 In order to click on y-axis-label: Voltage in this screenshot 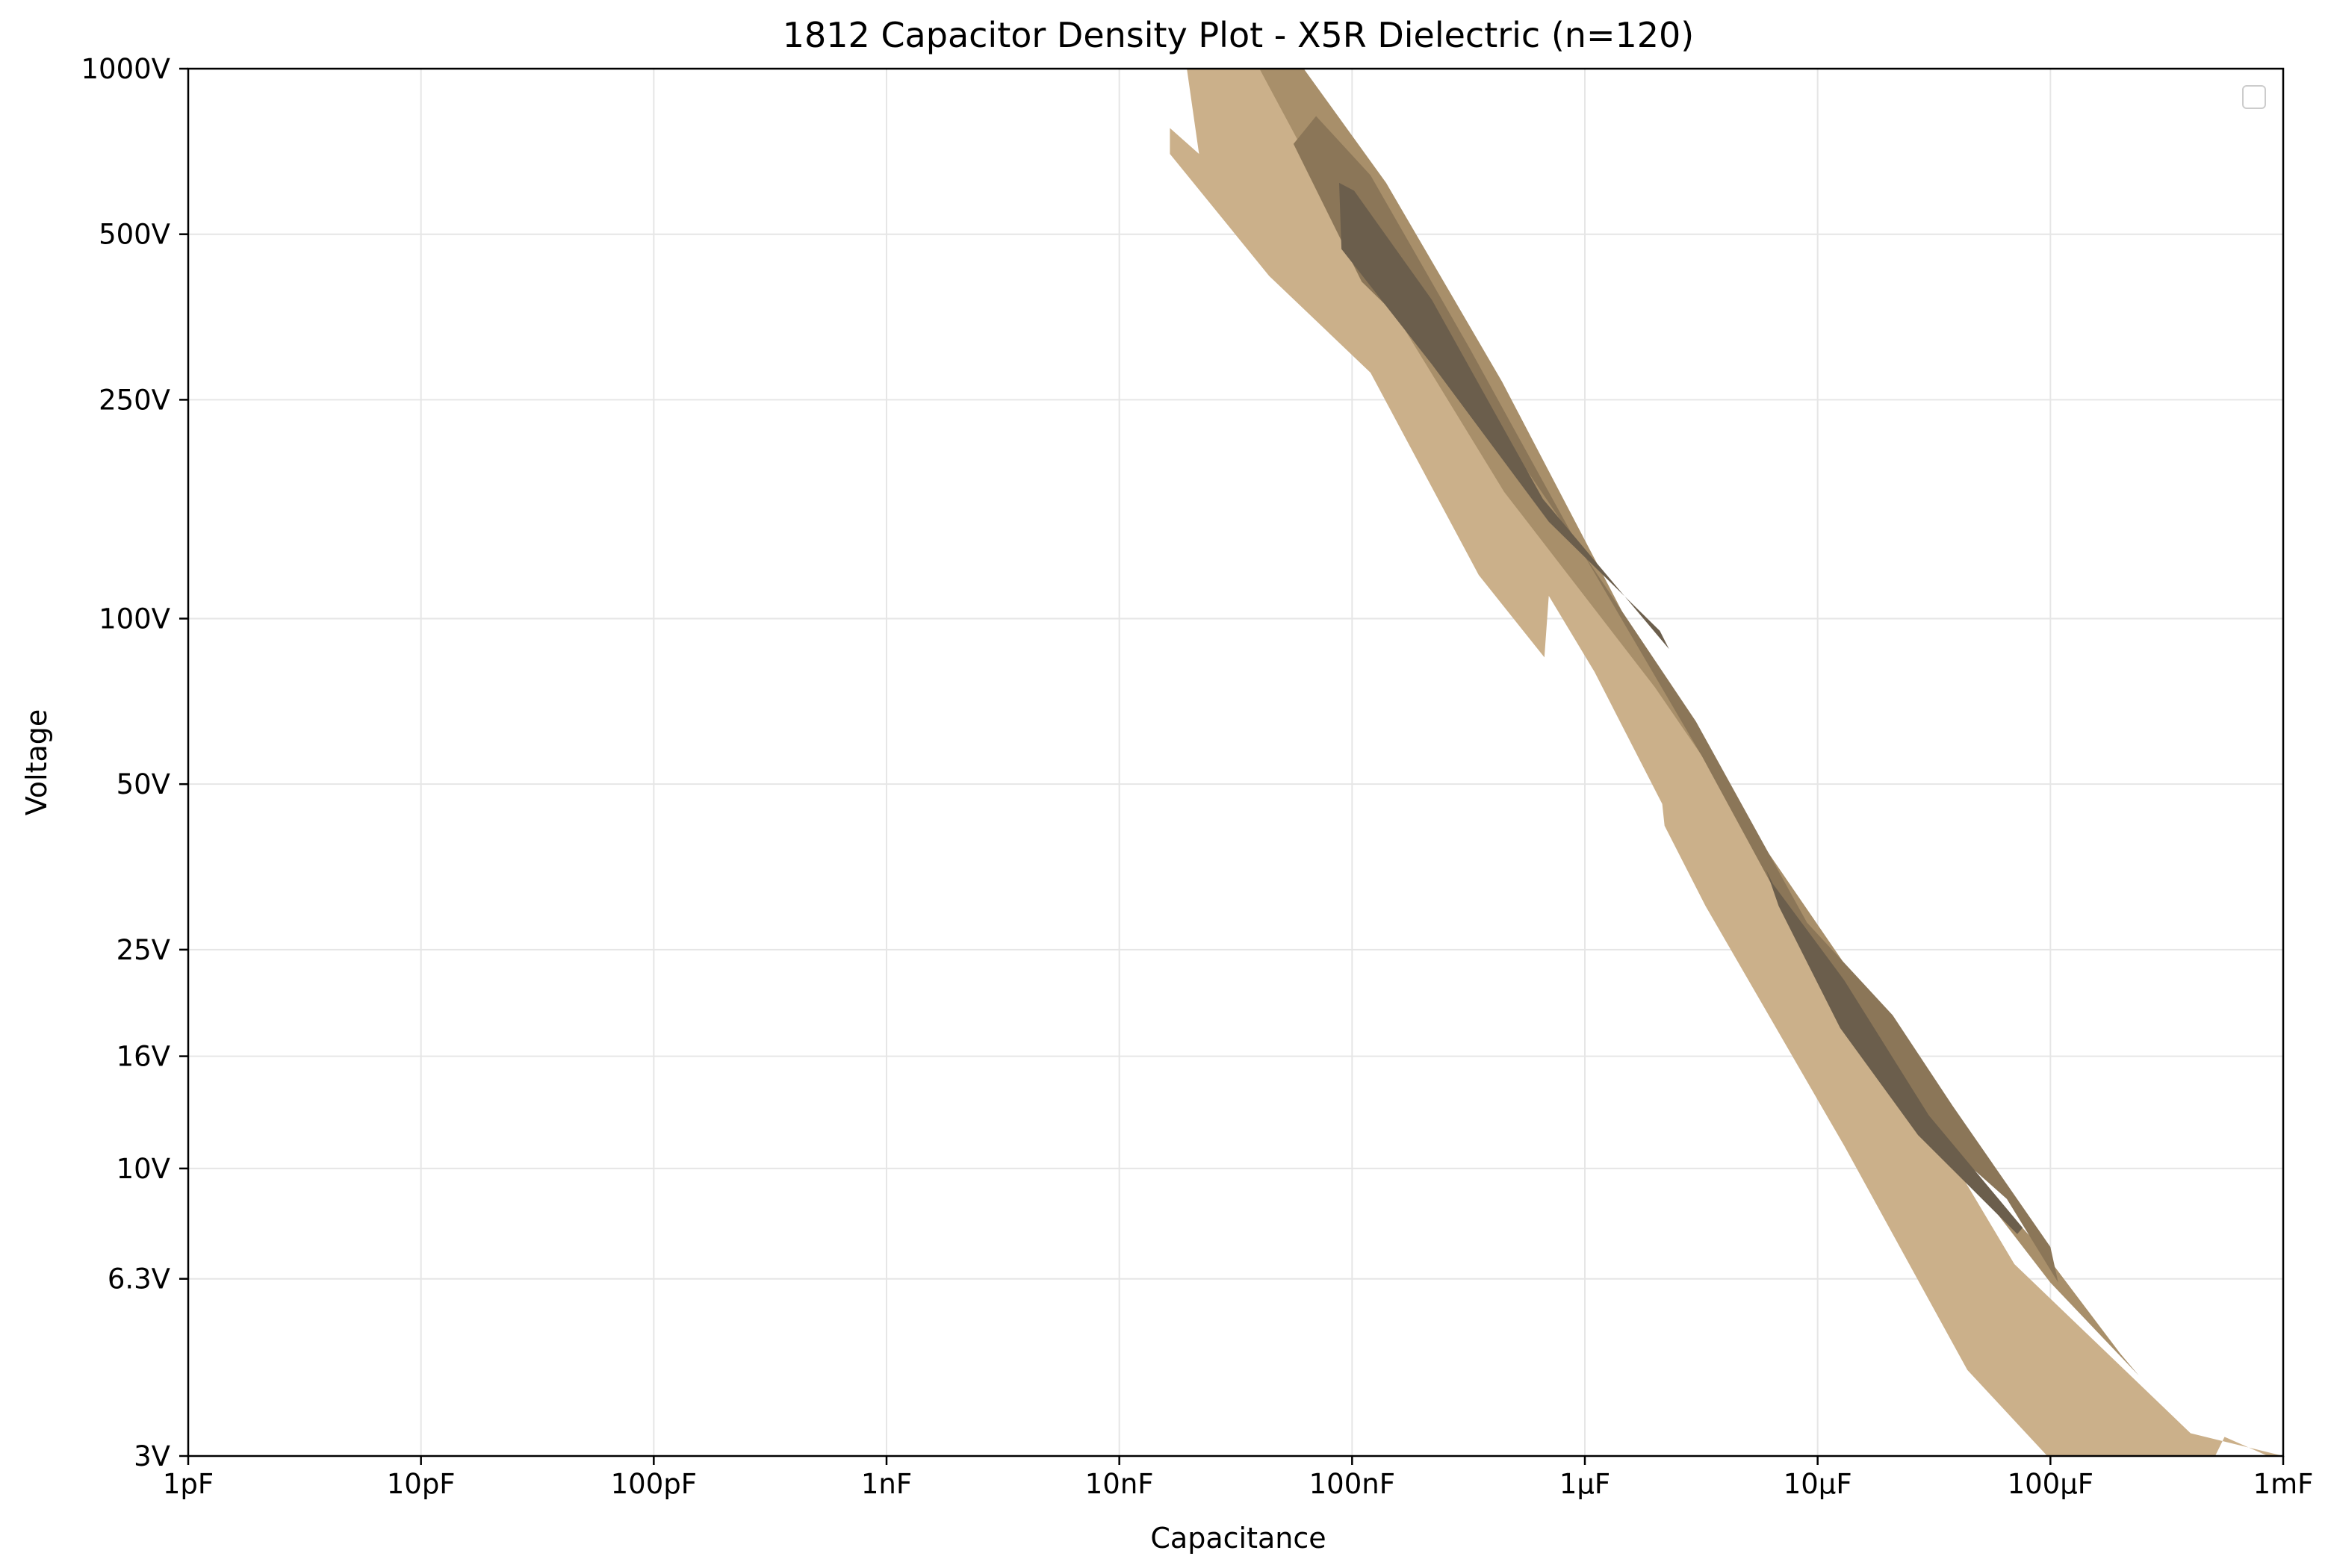, I will do `click(36, 762)`.